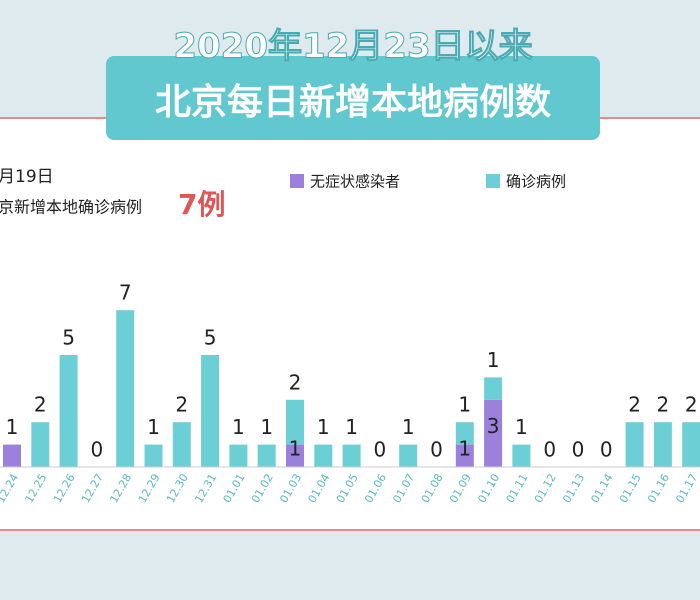 Image resolution: width=700 pixels, height=600 pixels. I want to click on note-date: 月19日, so click(27, 177).